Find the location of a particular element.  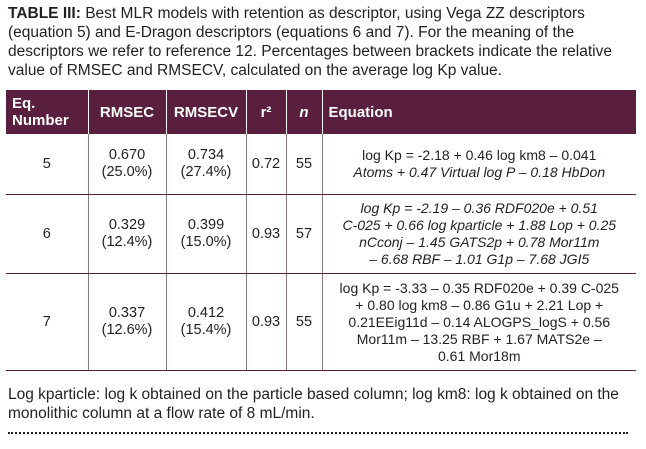

header-r2: r² is located at coordinates (265, 112).